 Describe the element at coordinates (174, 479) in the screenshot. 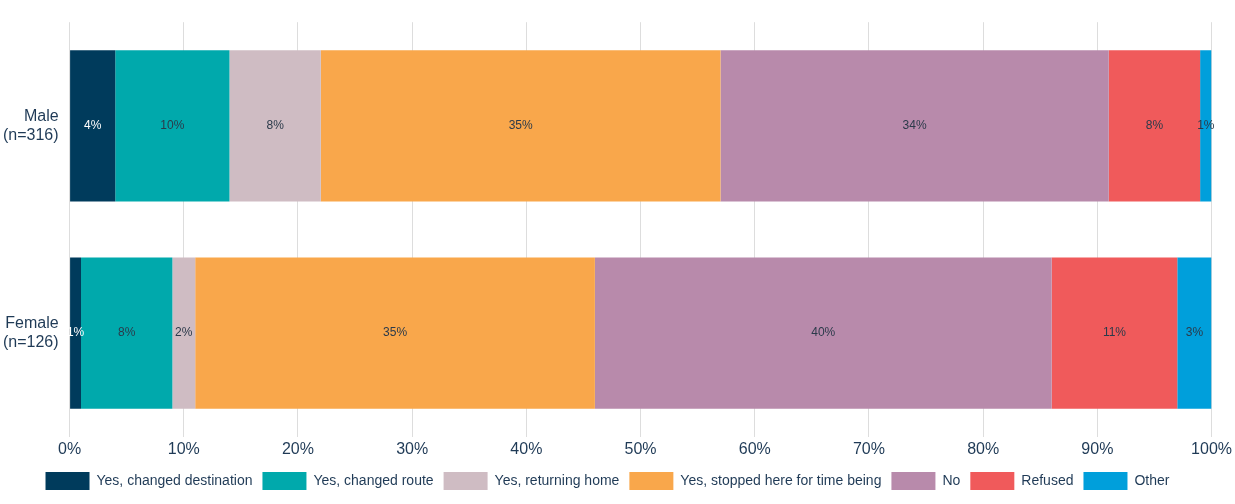

I see `legend-label: Yes, changed destination` at that location.